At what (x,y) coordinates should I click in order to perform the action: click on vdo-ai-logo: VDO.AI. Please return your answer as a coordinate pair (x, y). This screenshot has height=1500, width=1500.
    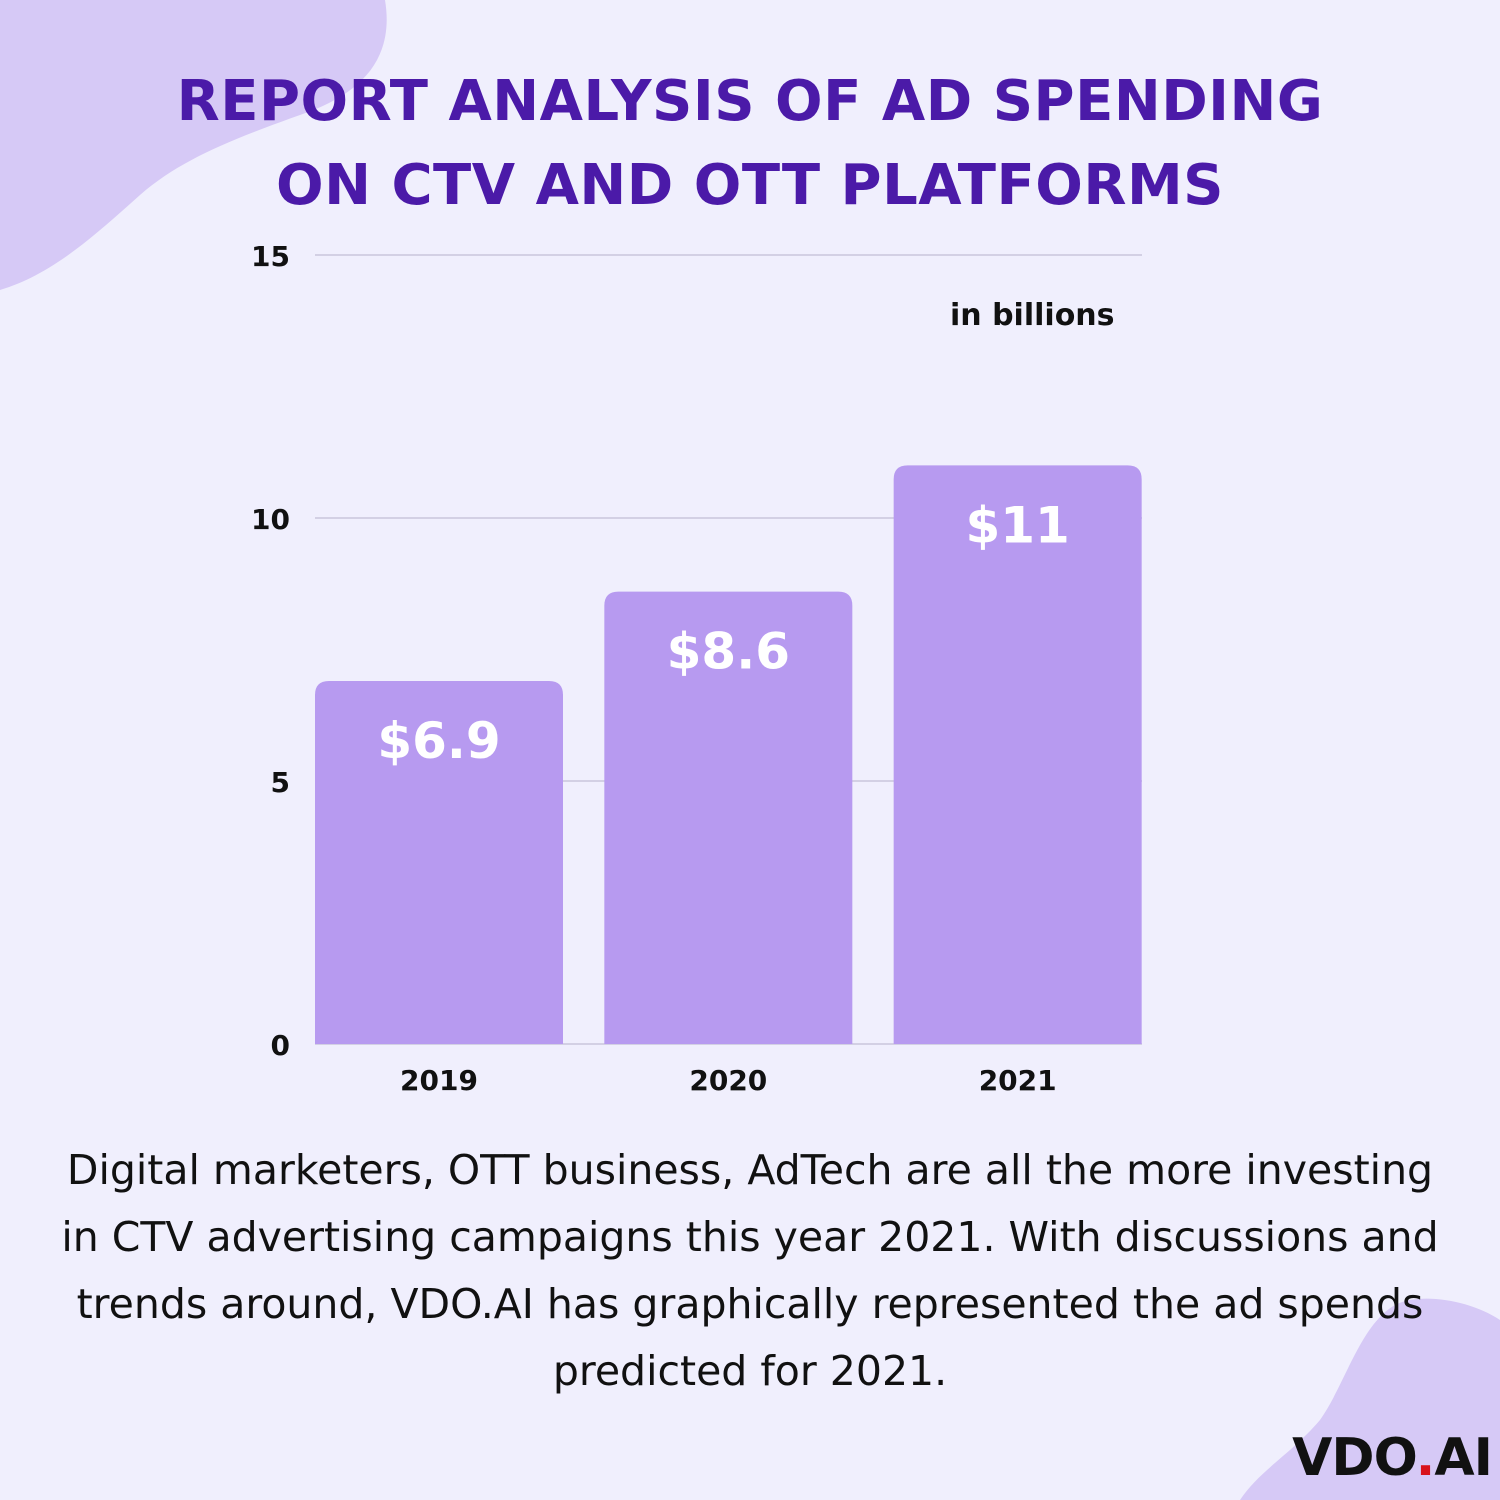
    Looking at the image, I should click on (1392, 1458).